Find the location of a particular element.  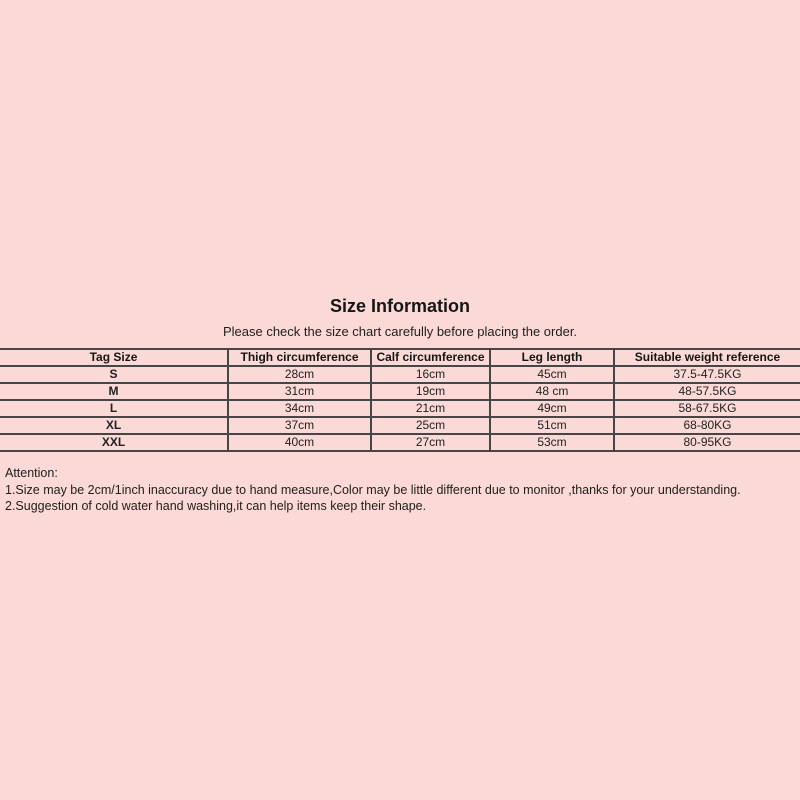

table-cell-suitable-weight-reference: 37.5-47.5KG is located at coordinates (706, 374).